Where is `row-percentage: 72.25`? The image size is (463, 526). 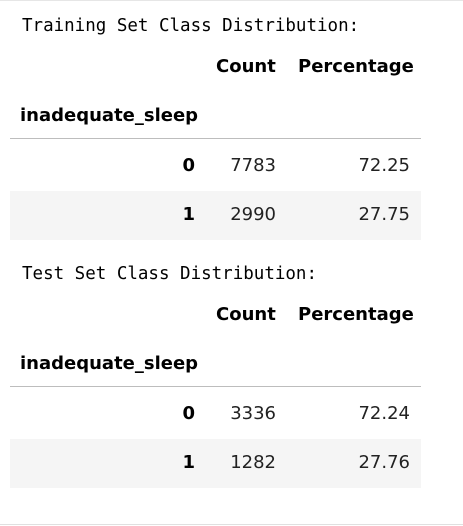
row-percentage: 72.25 is located at coordinates (384, 165).